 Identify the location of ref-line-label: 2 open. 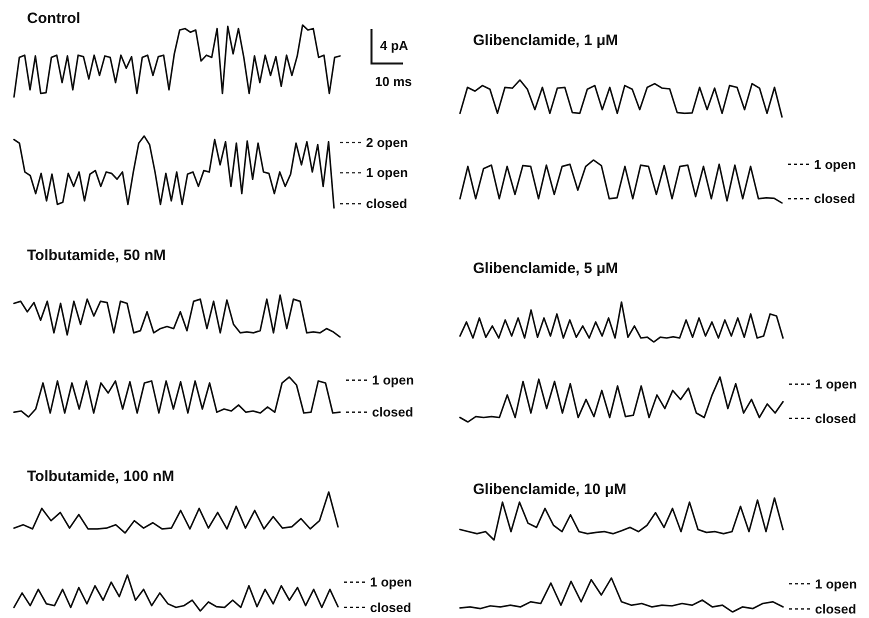
(387, 142).